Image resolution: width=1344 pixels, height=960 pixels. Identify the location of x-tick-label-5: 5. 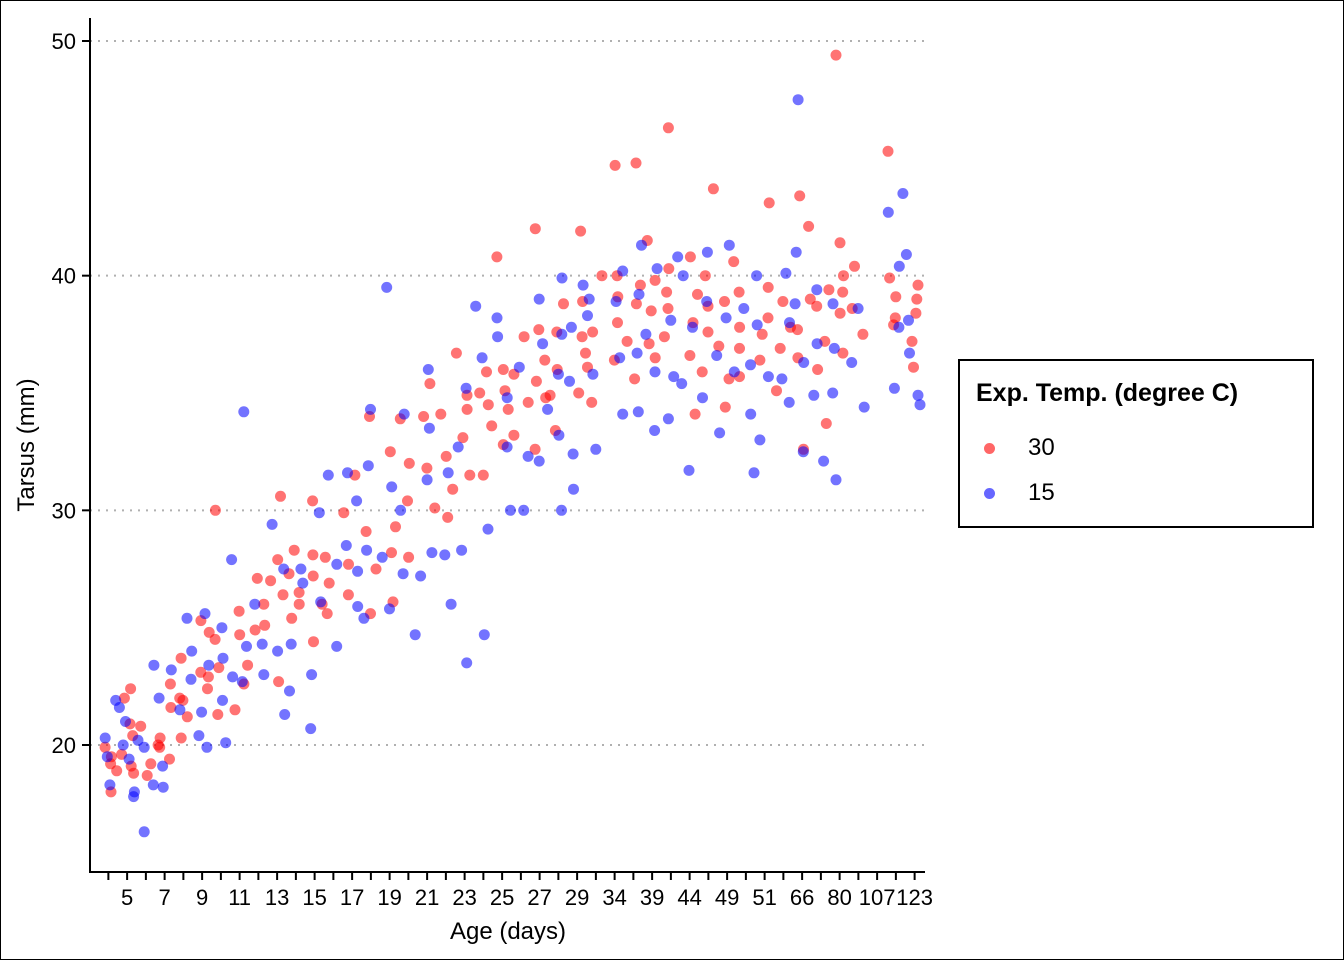
(127, 897).